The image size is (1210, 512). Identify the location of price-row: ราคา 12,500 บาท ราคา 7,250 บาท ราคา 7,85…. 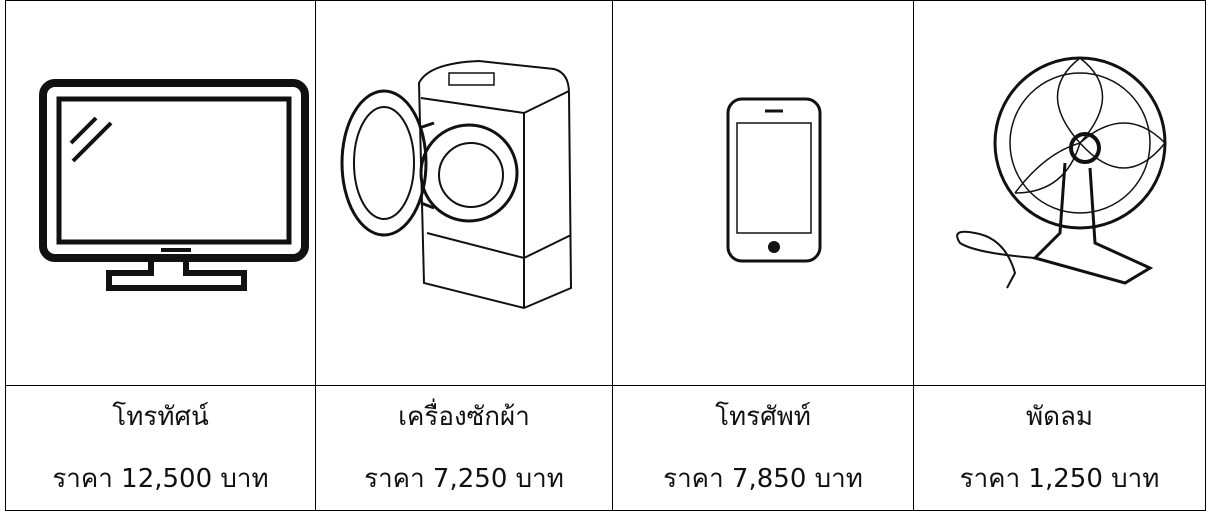
(605, 478).